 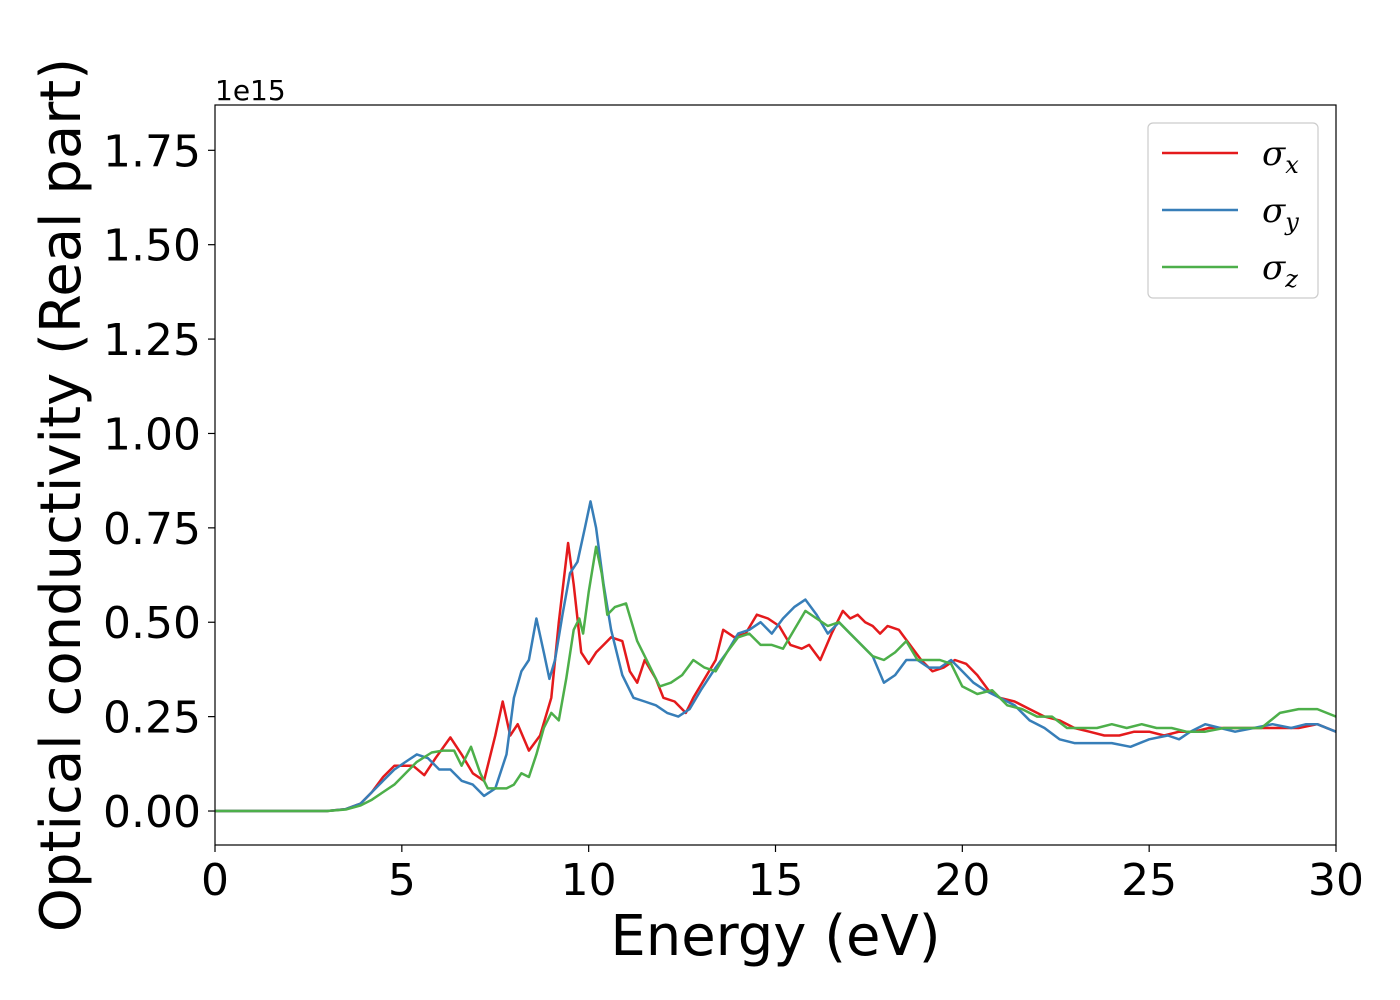 I want to click on x-tick-label: 0, so click(x=215, y=880).